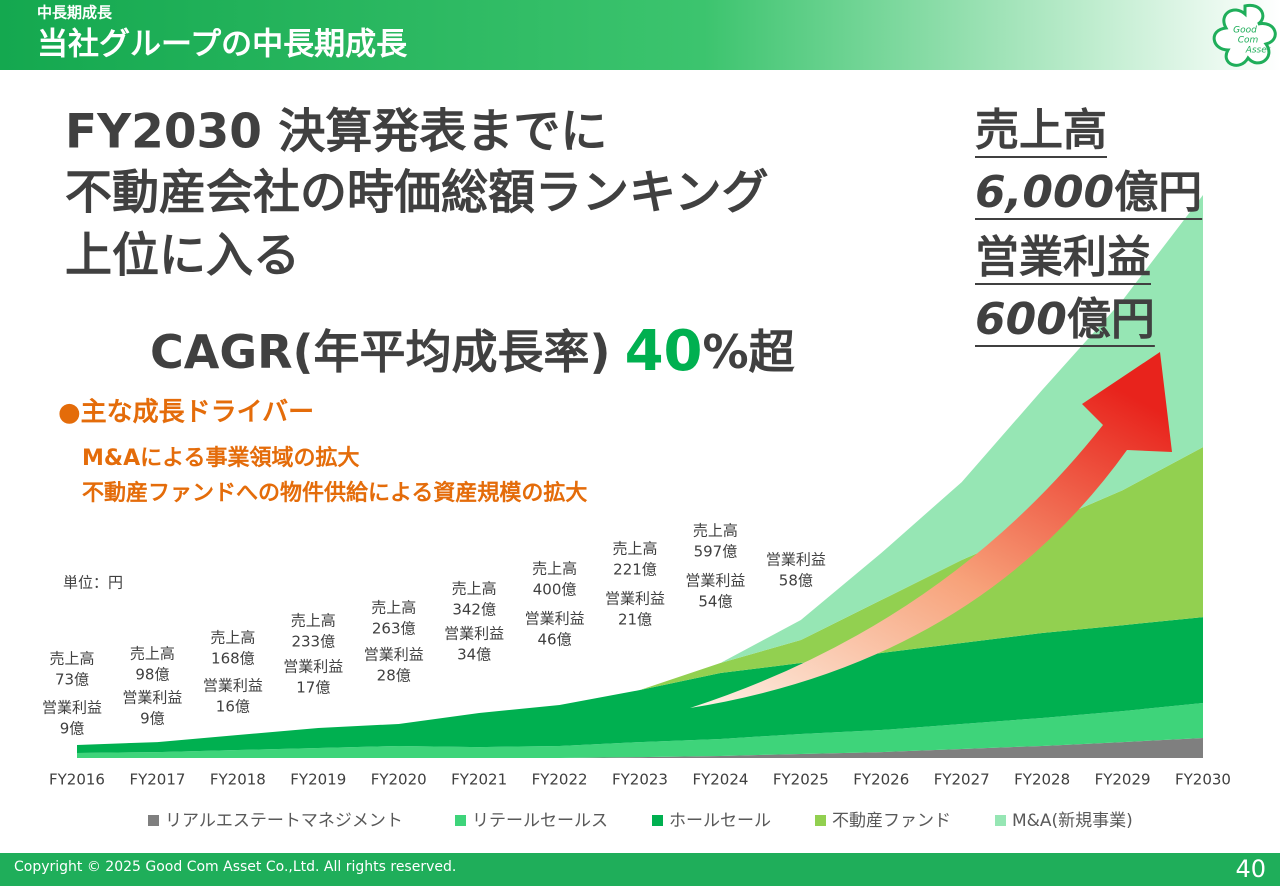 The width and height of the screenshot is (1280, 886). What do you see at coordinates (635, 620) in the screenshot?
I see `annotation-value: 21億` at bounding box center [635, 620].